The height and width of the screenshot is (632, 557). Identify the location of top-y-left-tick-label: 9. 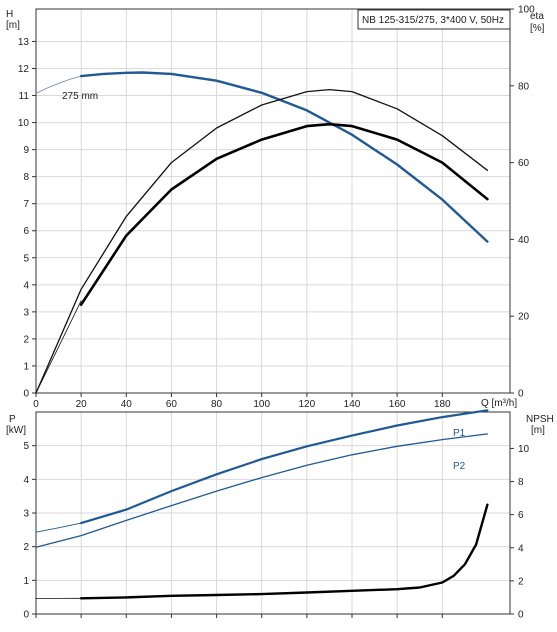
(26, 150).